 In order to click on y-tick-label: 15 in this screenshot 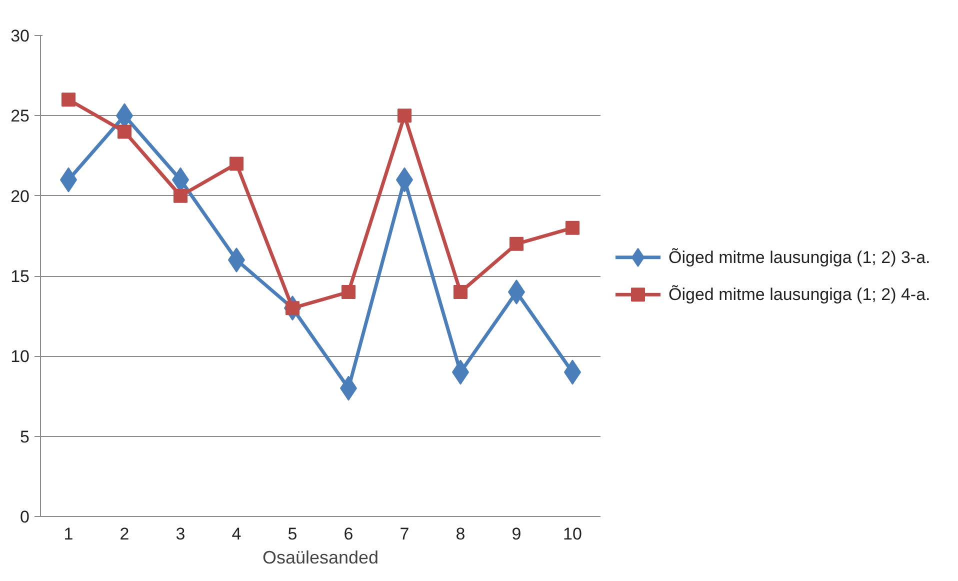, I will do `click(20, 276)`.